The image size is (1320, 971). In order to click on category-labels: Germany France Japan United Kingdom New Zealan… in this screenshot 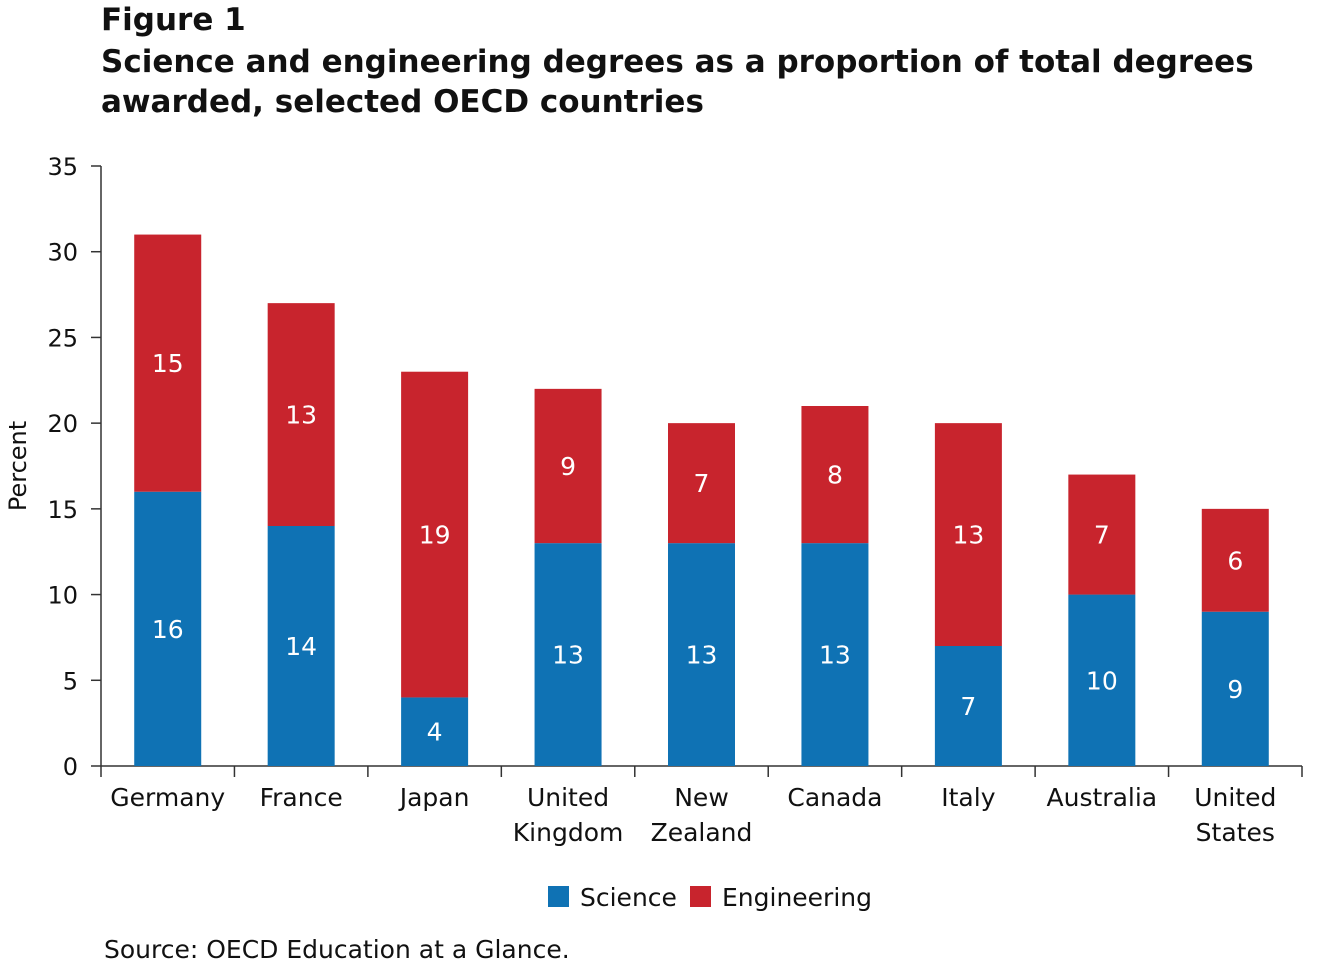, I will do `click(693, 815)`.